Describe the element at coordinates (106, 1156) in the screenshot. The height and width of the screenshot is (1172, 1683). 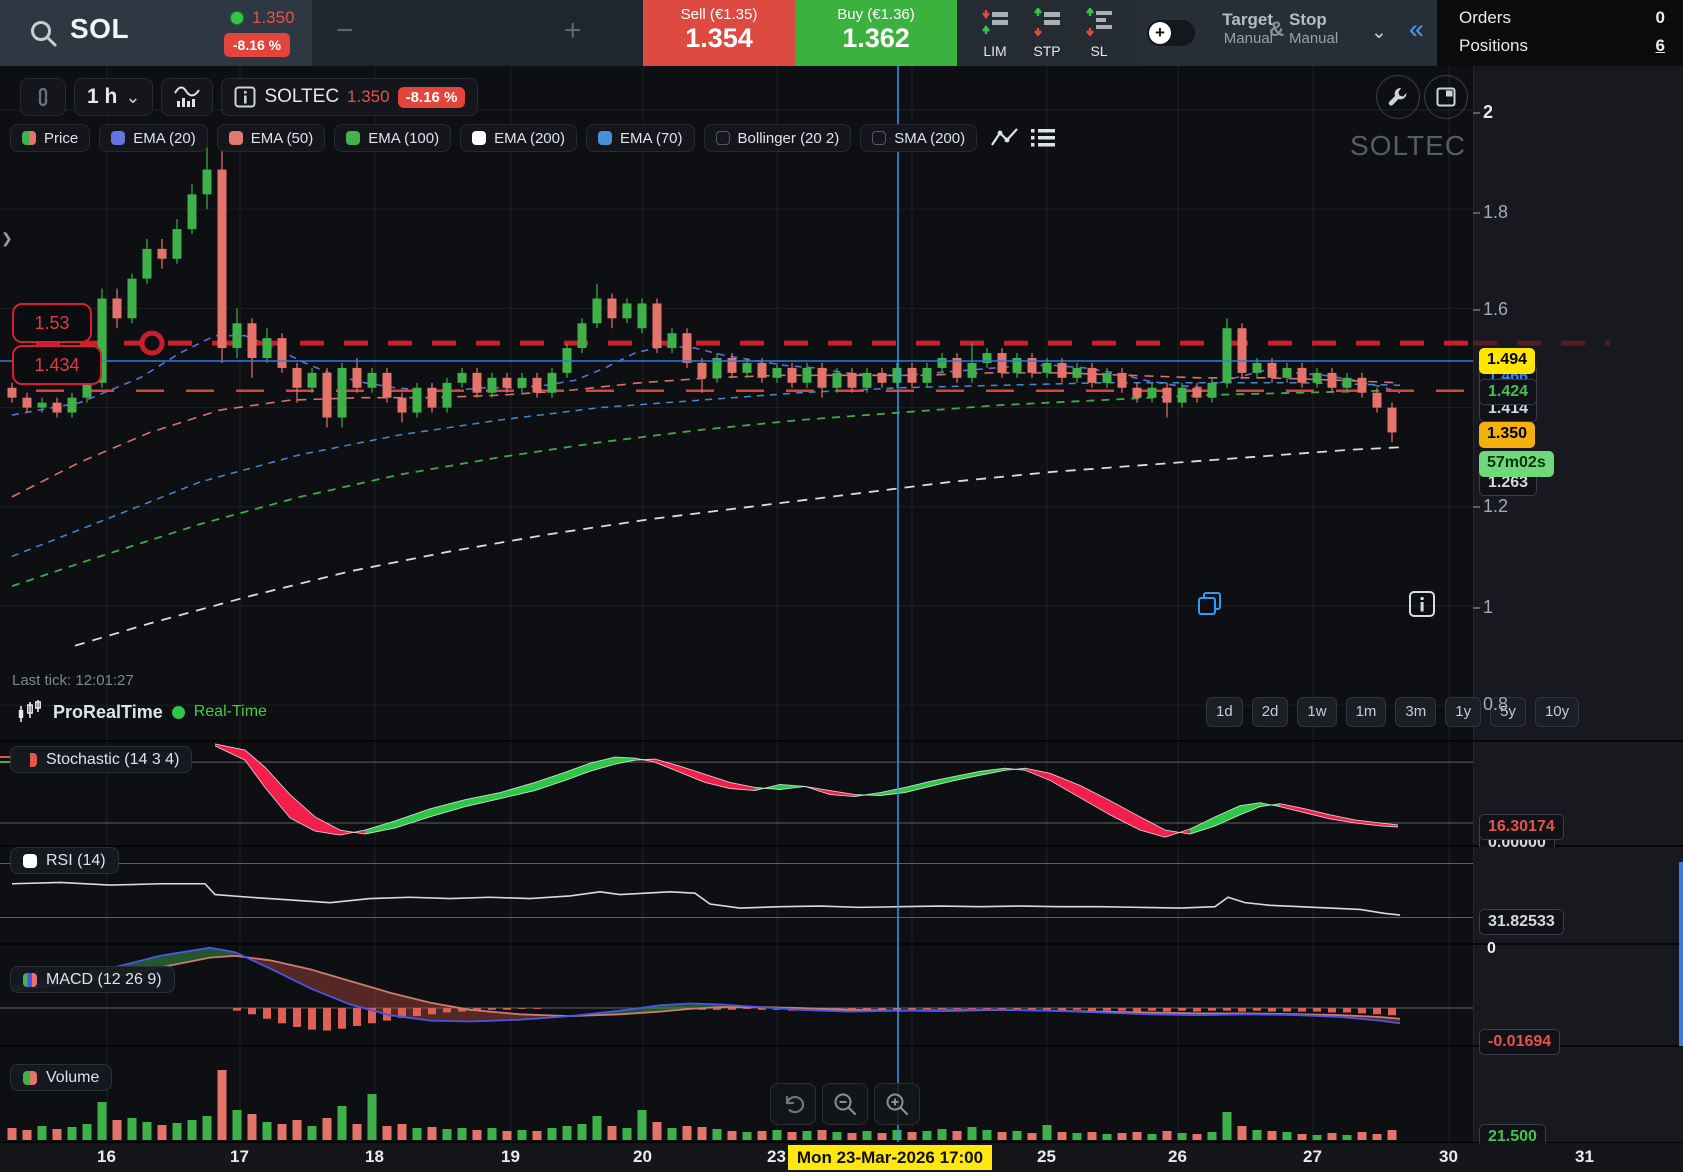
I see `day-label: 16` at that location.